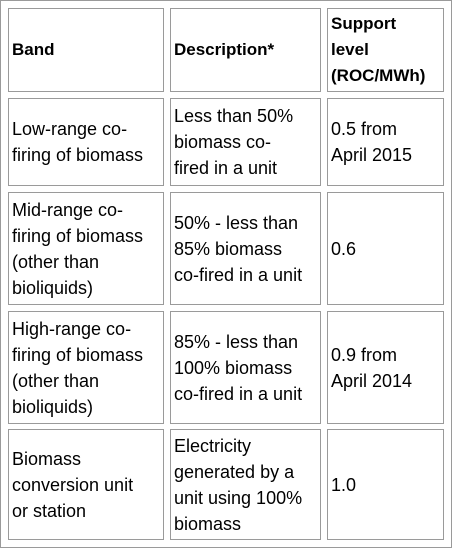 The height and width of the screenshot is (548, 452). I want to click on header-description: Description*, so click(245, 50).